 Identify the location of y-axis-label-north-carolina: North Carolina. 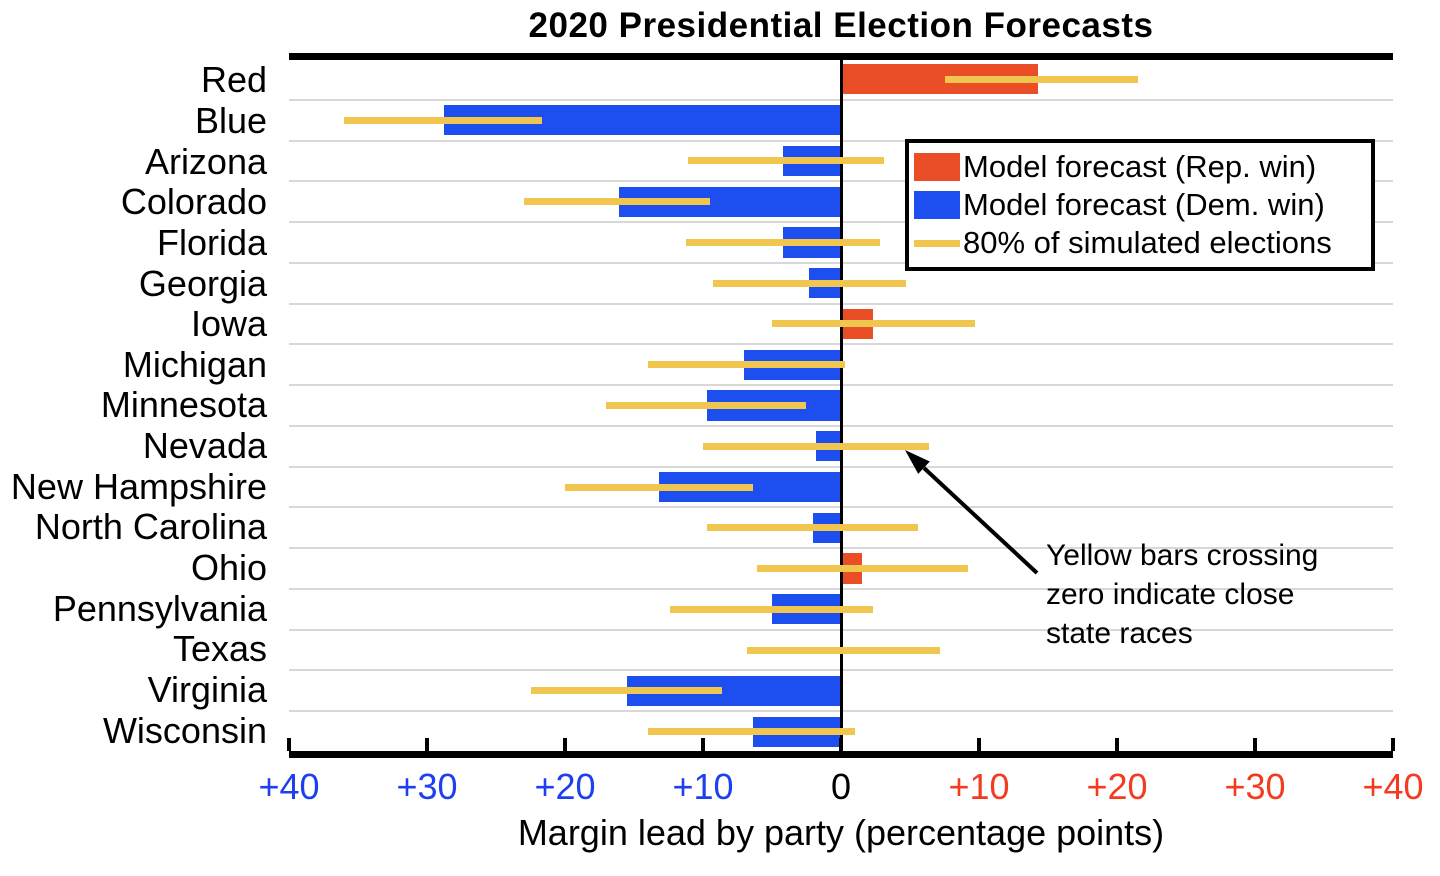
(150, 527).